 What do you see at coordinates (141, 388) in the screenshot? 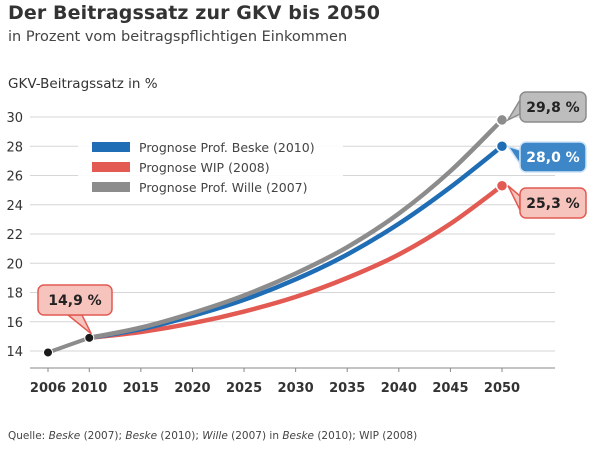
I see `x-tick-label-2015: 2015` at bounding box center [141, 388].